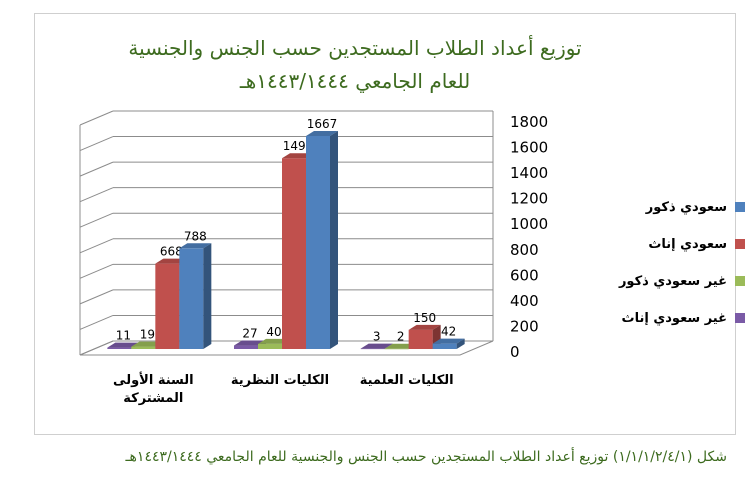 The image size is (753, 481). Describe the element at coordinates (529, 148) in the screenshot. I see `y-tick-label: 1600` at that location.